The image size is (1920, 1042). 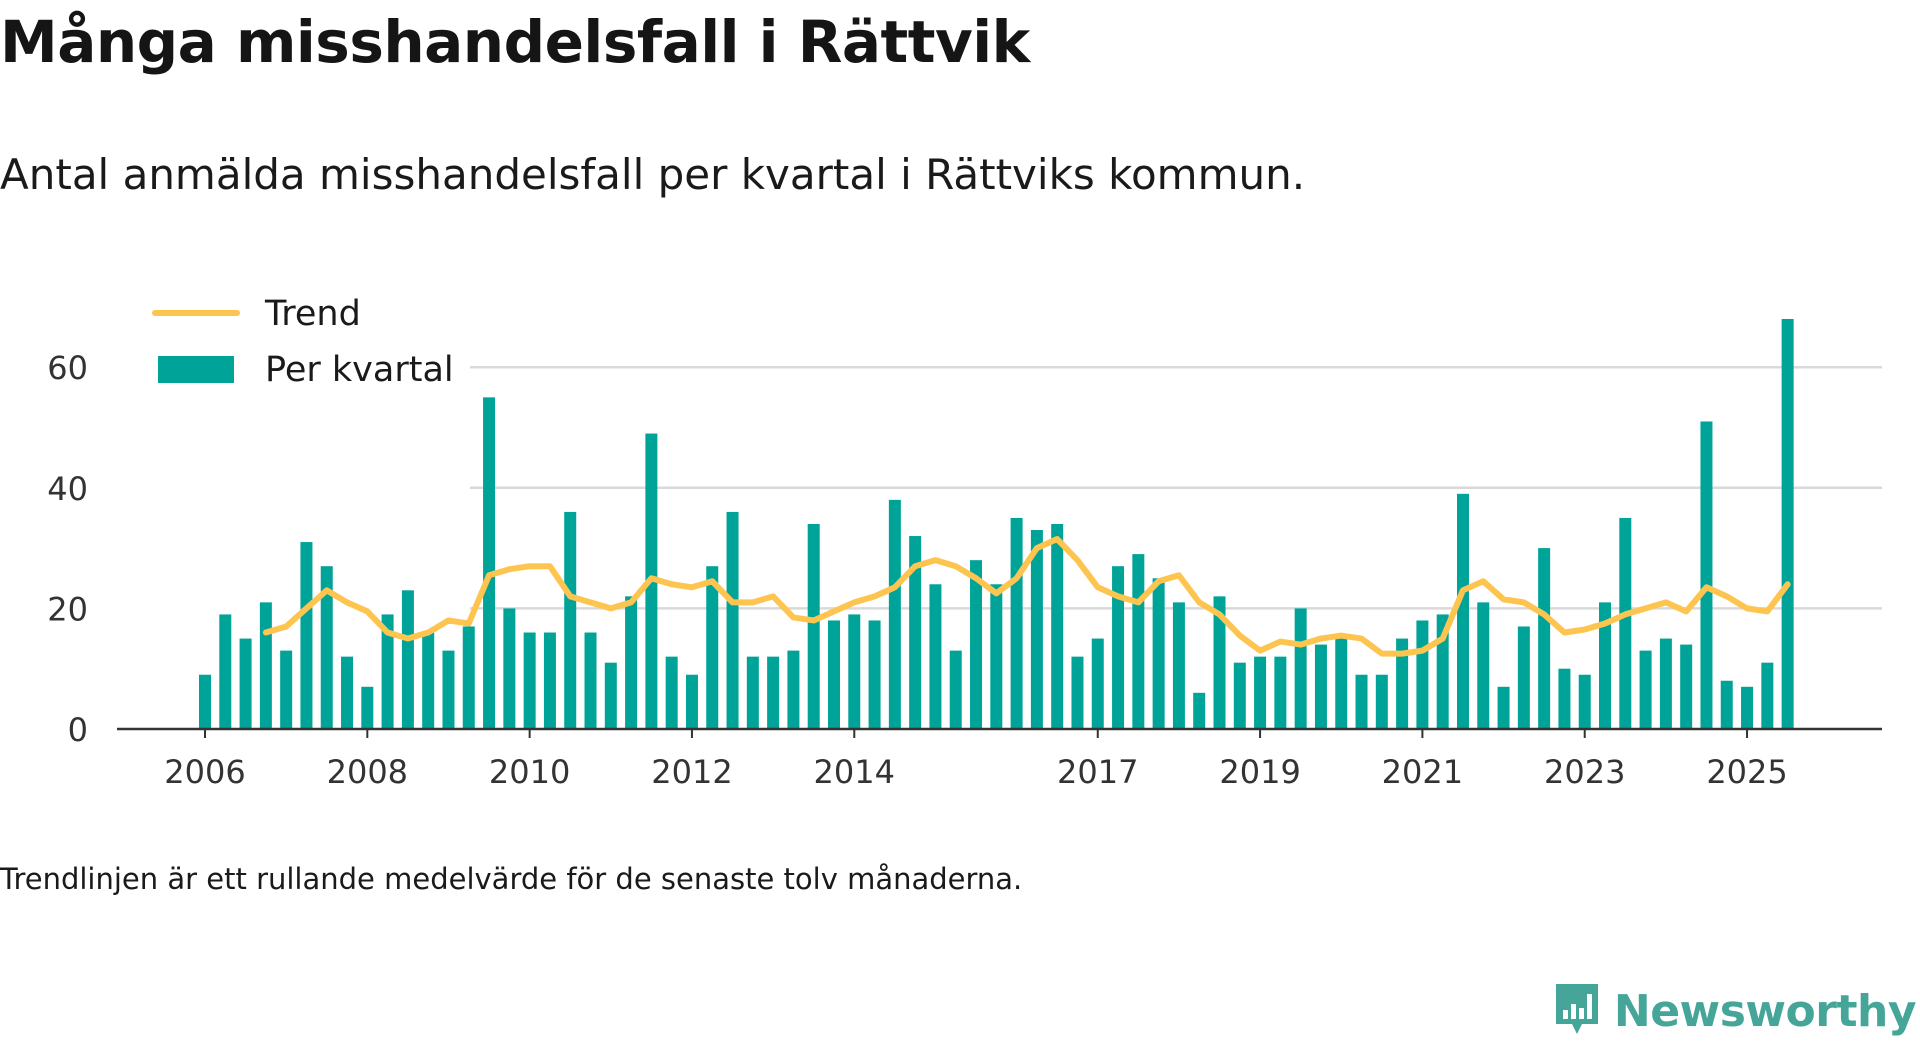 I want to click on x-tick-label: 2023, so click(x=1584, y=771).